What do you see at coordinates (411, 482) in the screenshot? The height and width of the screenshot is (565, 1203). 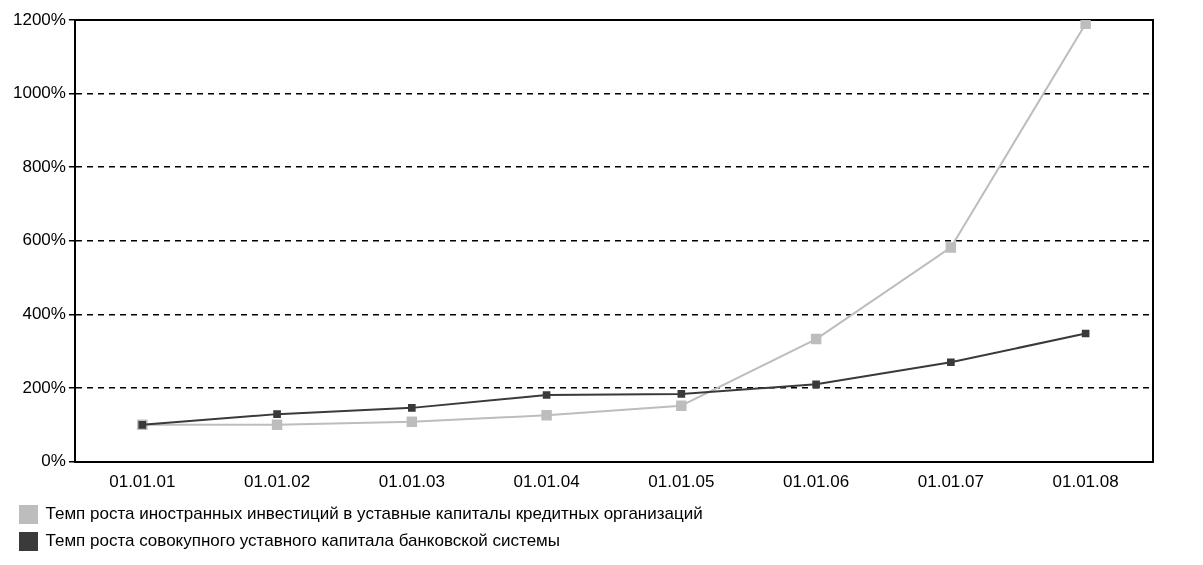 I see `x-tick-label: 01.01.03` at bounding box center [411, 482].